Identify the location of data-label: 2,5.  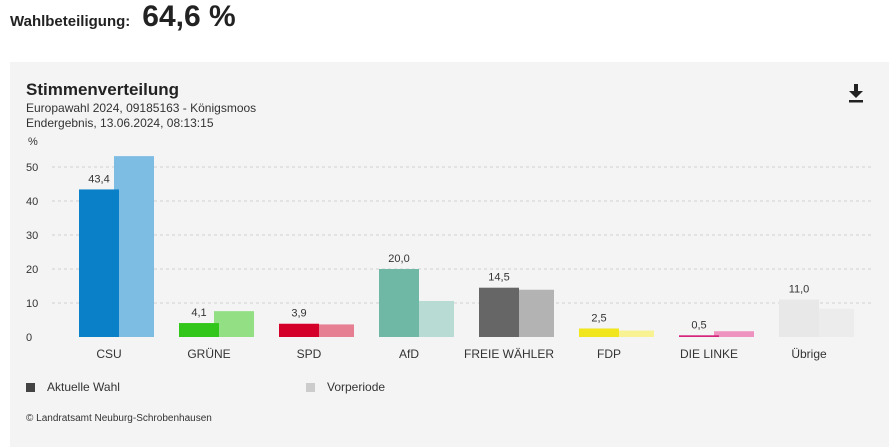
(598, 319).